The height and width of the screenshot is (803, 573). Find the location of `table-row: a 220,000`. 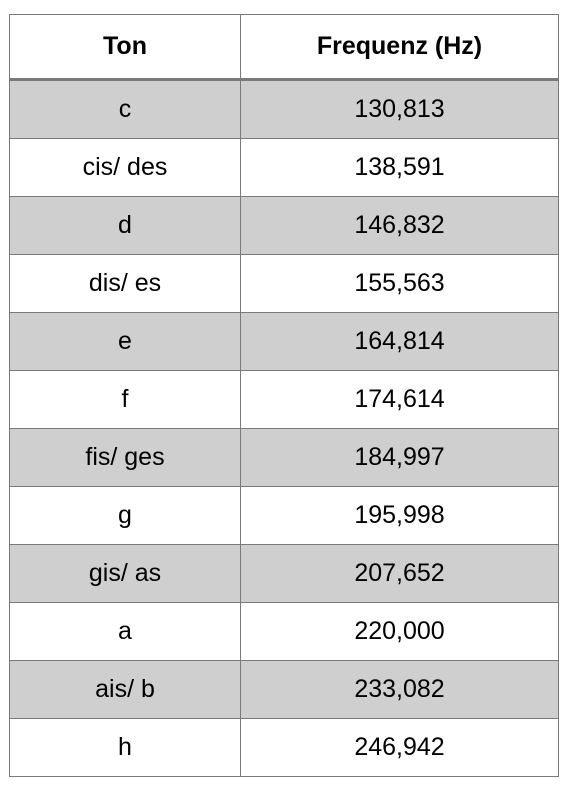

table-row: a 220,000 is located at coordinates (284, 631).